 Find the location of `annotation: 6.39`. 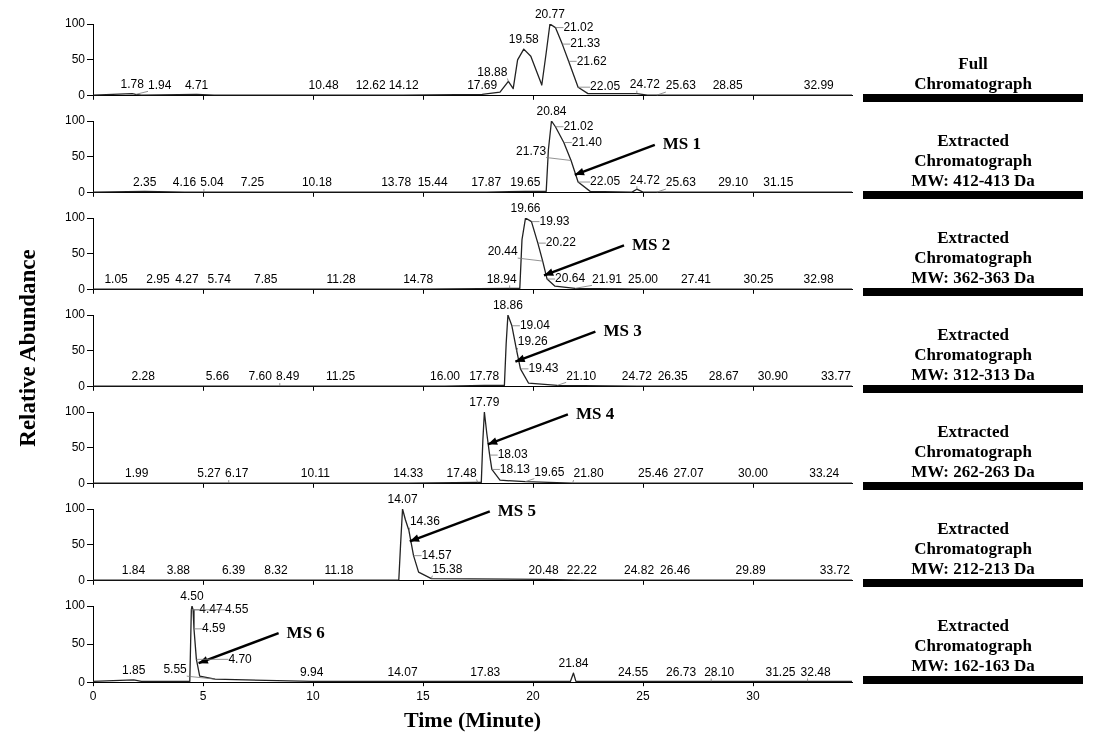

annotation: 6.39 is located at coordinates (233, 570).